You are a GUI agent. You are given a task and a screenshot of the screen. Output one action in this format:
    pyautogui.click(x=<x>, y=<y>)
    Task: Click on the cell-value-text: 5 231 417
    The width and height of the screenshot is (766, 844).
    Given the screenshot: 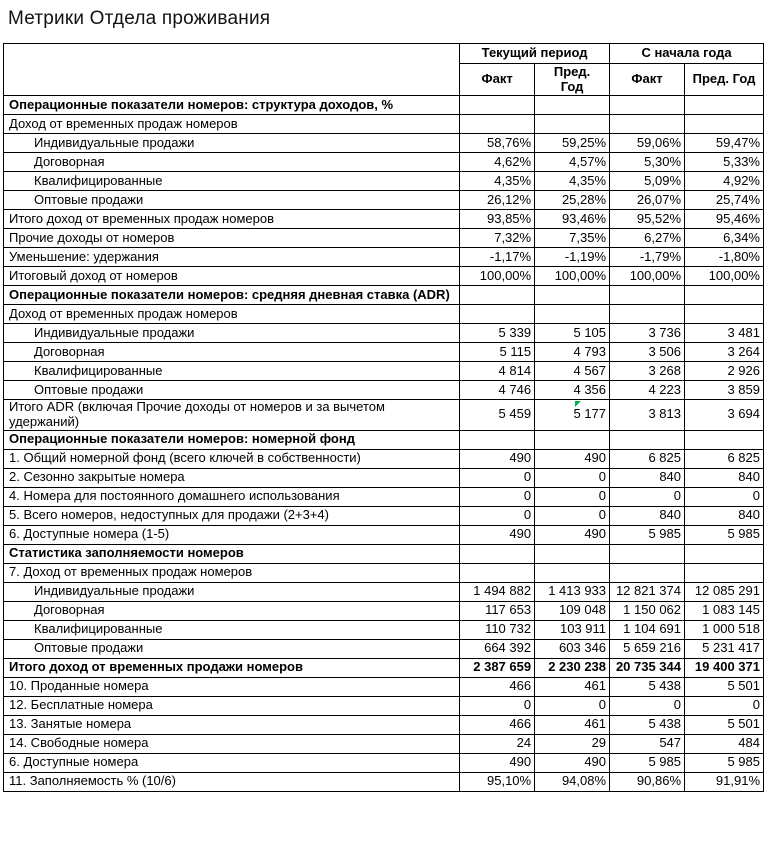 What is the action you would take?
    pyautogui.click(x=731, y=648)
    